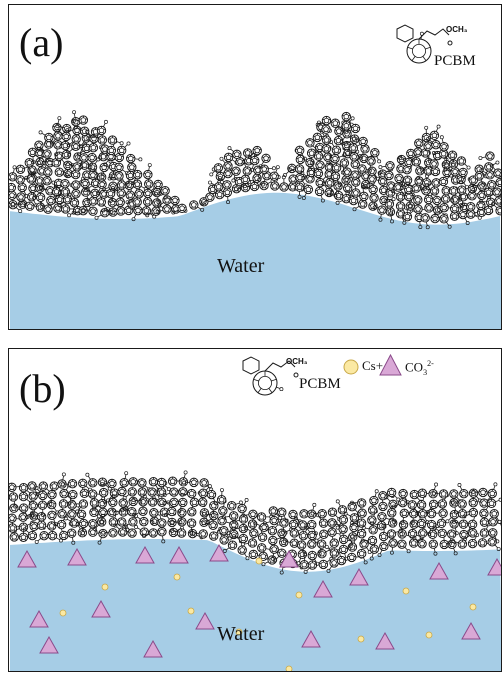 Image resolution: width=503 pixels, height=675 pixels. I want to click on ion-legend, so click(372, 364).